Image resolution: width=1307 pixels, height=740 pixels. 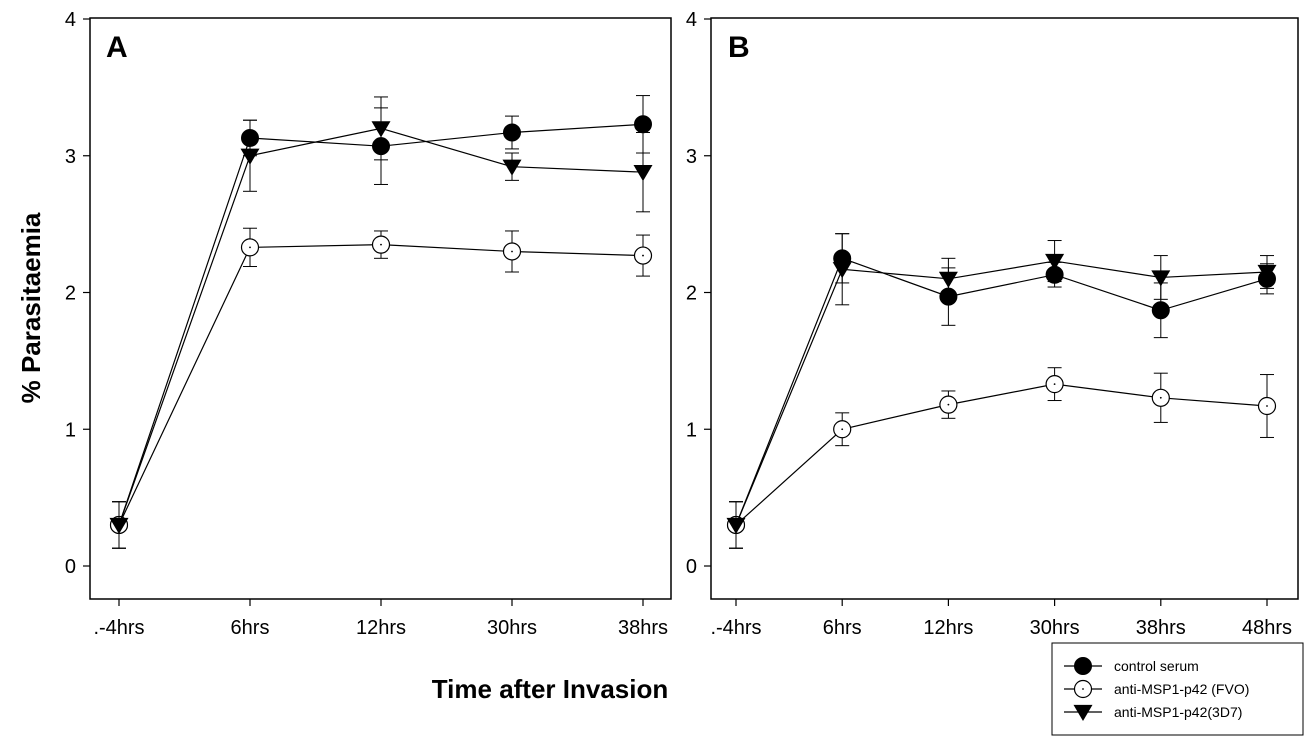 I want to click on panel-a-x-tick-label-6hrs: 6hrs, so click(x=250, y=628).